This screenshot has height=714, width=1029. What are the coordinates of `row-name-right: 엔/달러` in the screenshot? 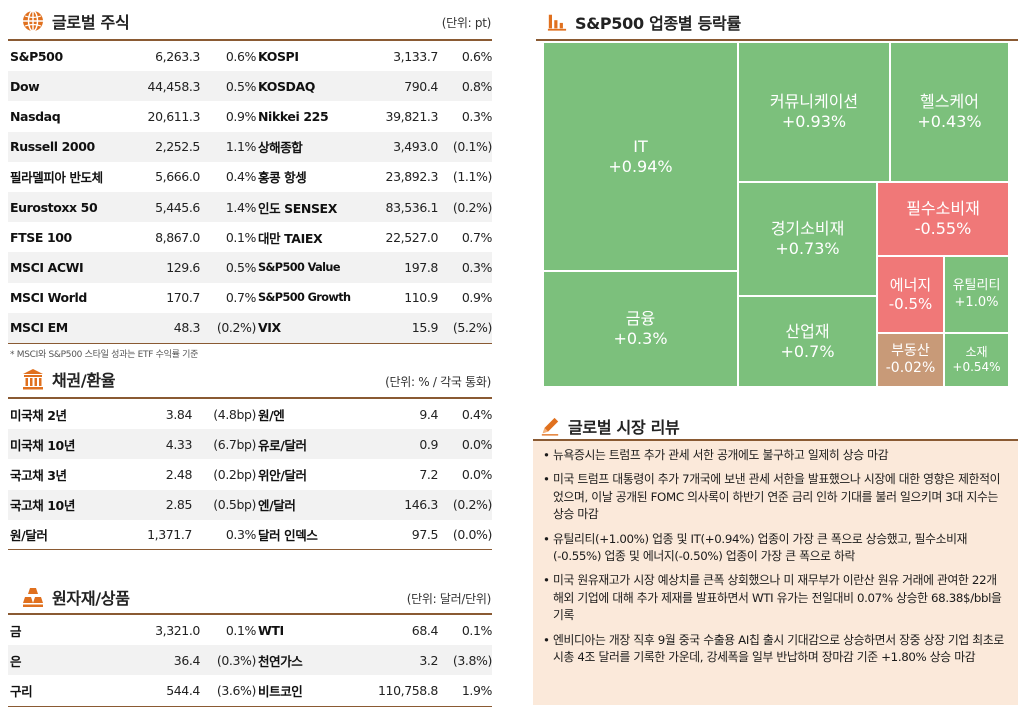 It's located at (304, 504).